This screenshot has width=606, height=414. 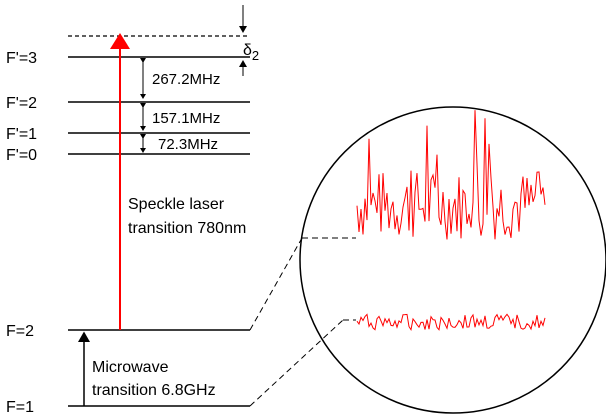 What do you see at coordinates (20, 406) in the screenshot?
I see `level-label-f1: F=1` at bounding box center [20, 406].